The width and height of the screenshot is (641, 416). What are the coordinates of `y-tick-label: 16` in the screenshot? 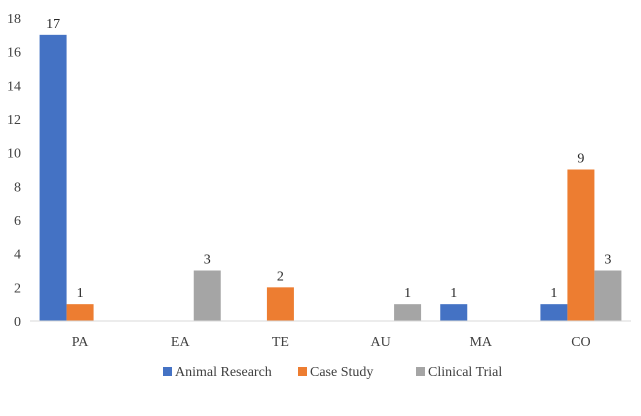 It's located at (14, 53).